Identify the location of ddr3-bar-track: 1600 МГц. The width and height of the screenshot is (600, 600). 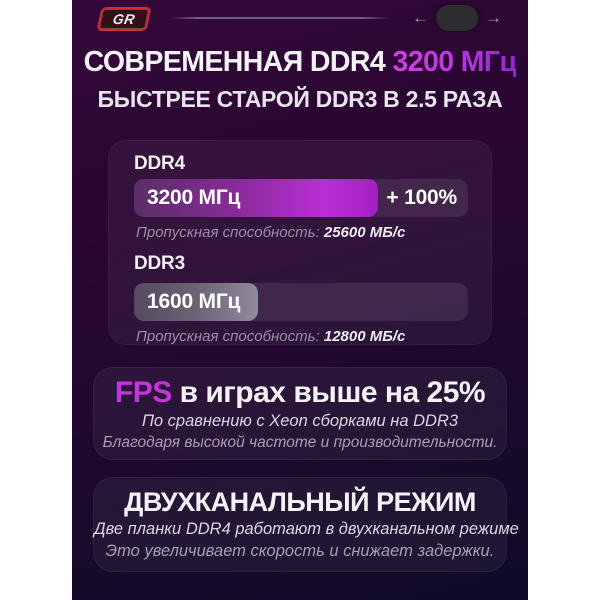
(301, 302).